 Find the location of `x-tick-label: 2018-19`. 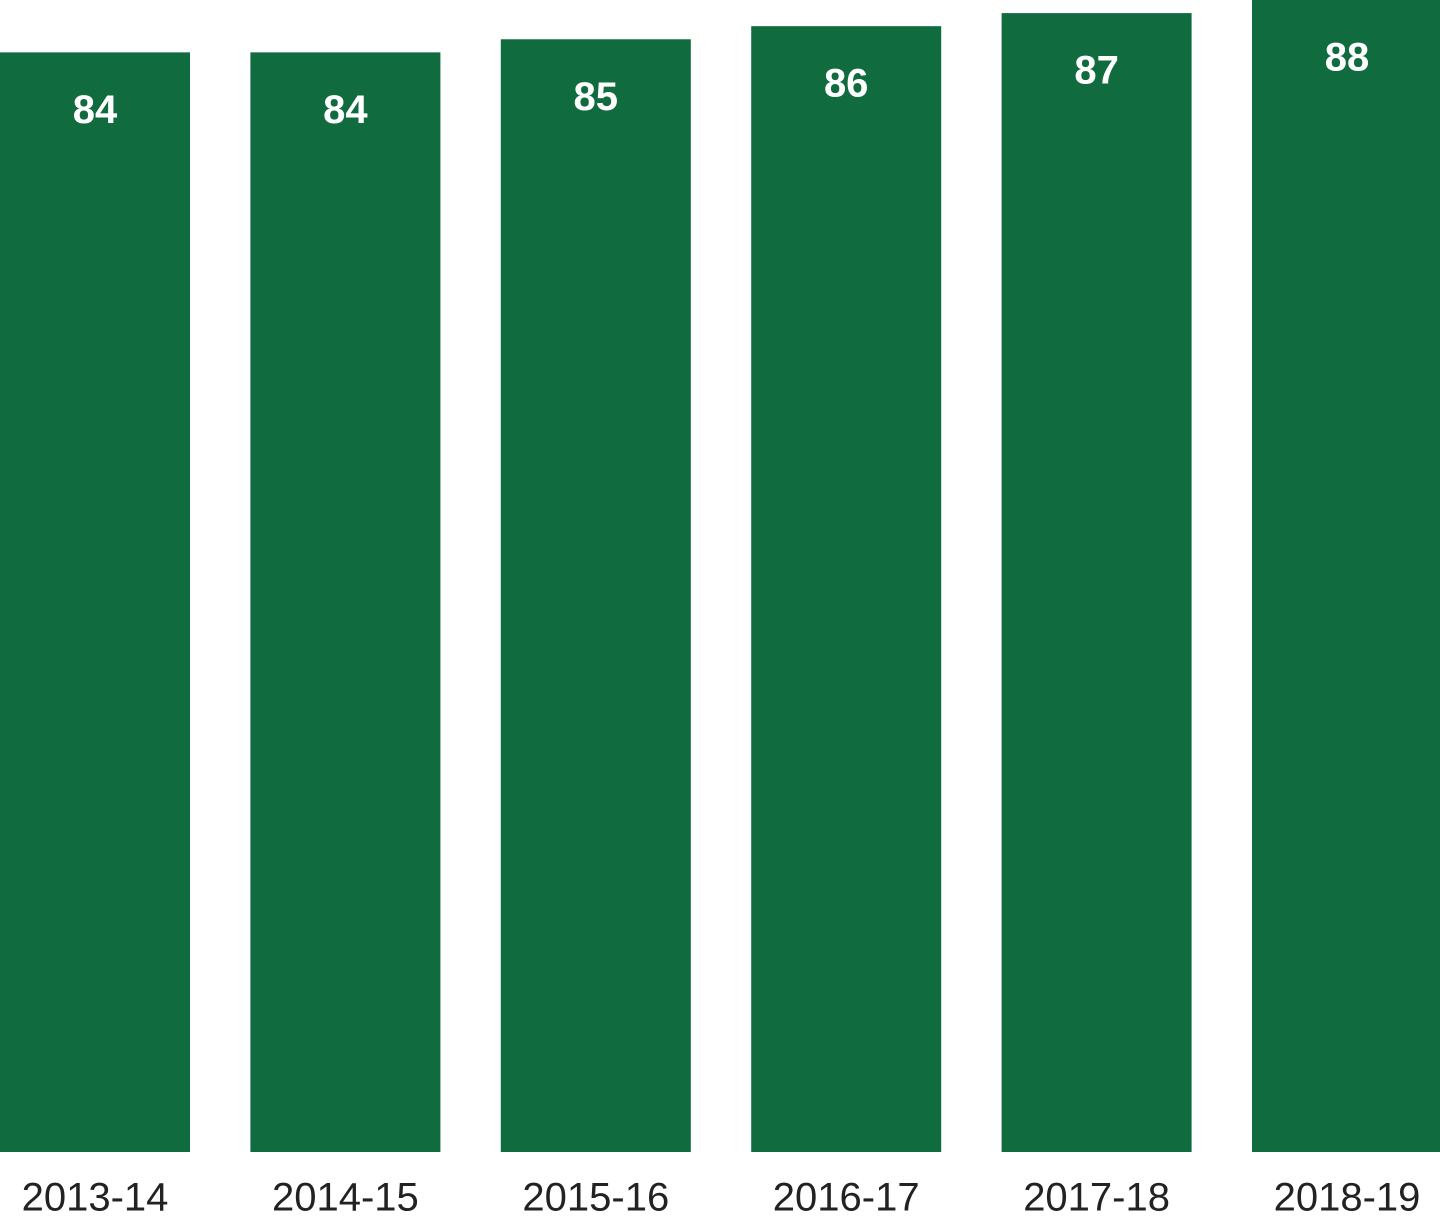

x-tick-label: 2018-19 is located at coordinates (1347, 1196).